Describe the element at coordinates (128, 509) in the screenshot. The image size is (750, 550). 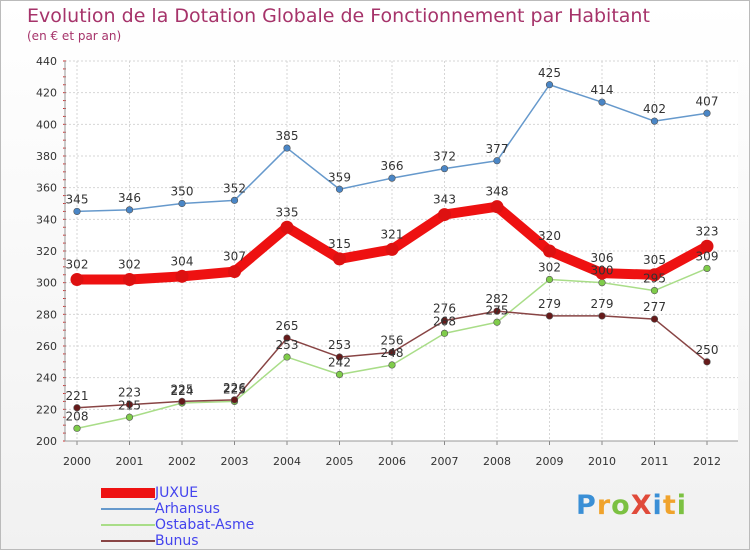
I see `legend-swatch` at that location.